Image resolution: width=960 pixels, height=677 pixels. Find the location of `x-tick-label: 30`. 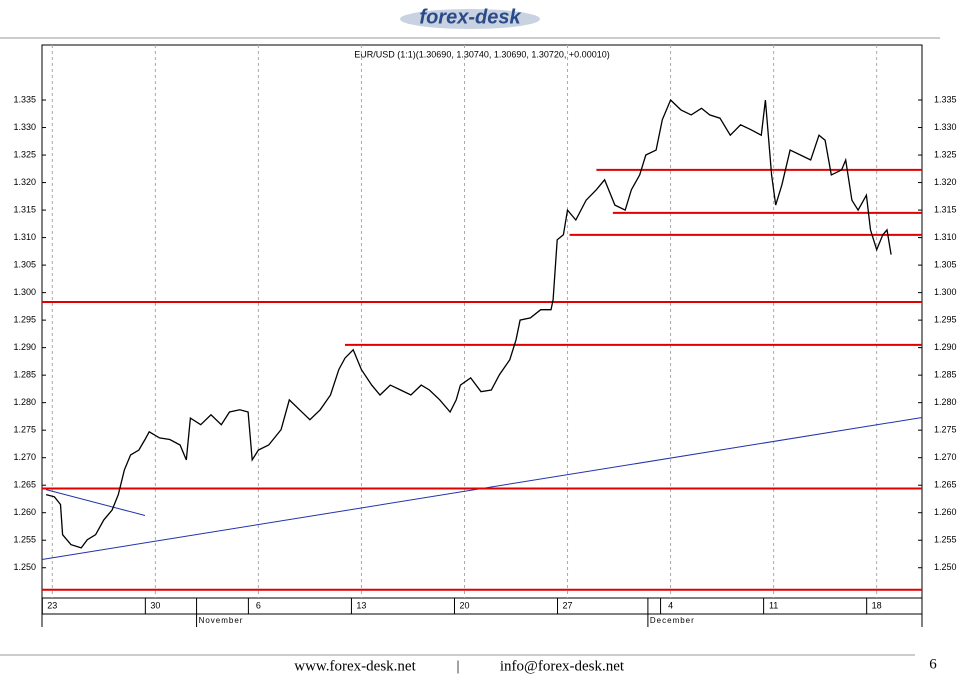

x-tick-label: 30 is located at coordinates (155, 605).